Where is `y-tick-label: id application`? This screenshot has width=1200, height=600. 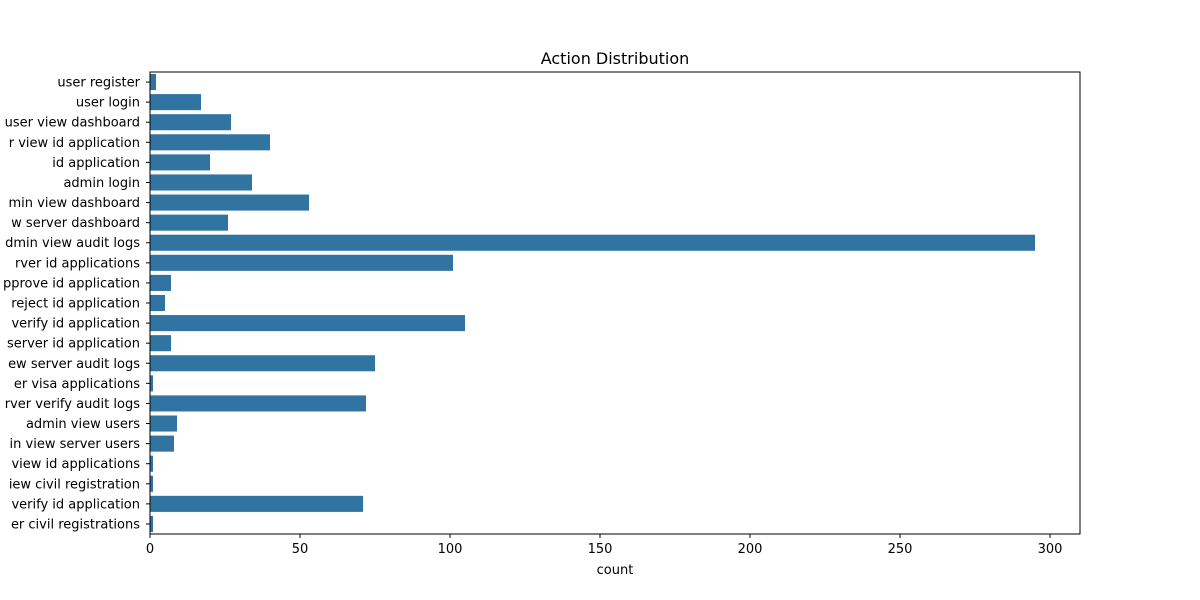 y-tick-label: id application is located at coordinates (96, 163).